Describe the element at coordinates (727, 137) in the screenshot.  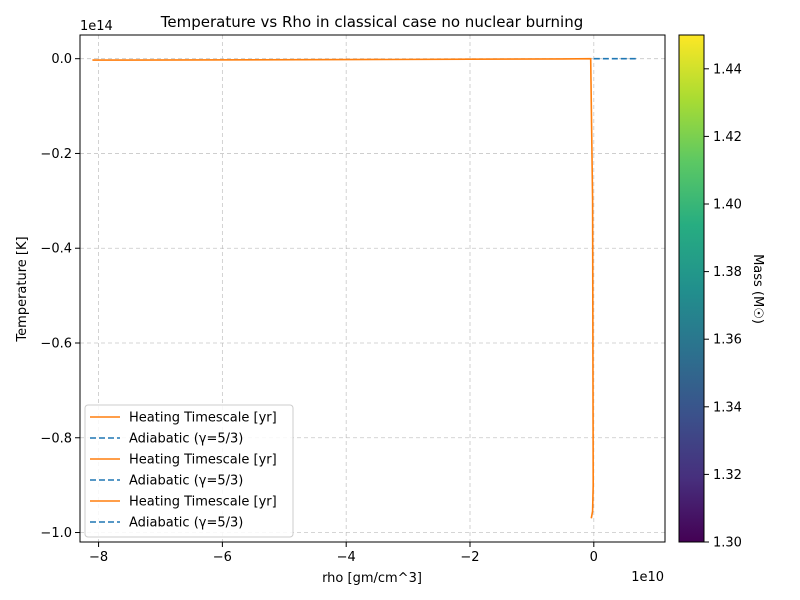
I see `colorbar-tick-label: 1.42` at that location.